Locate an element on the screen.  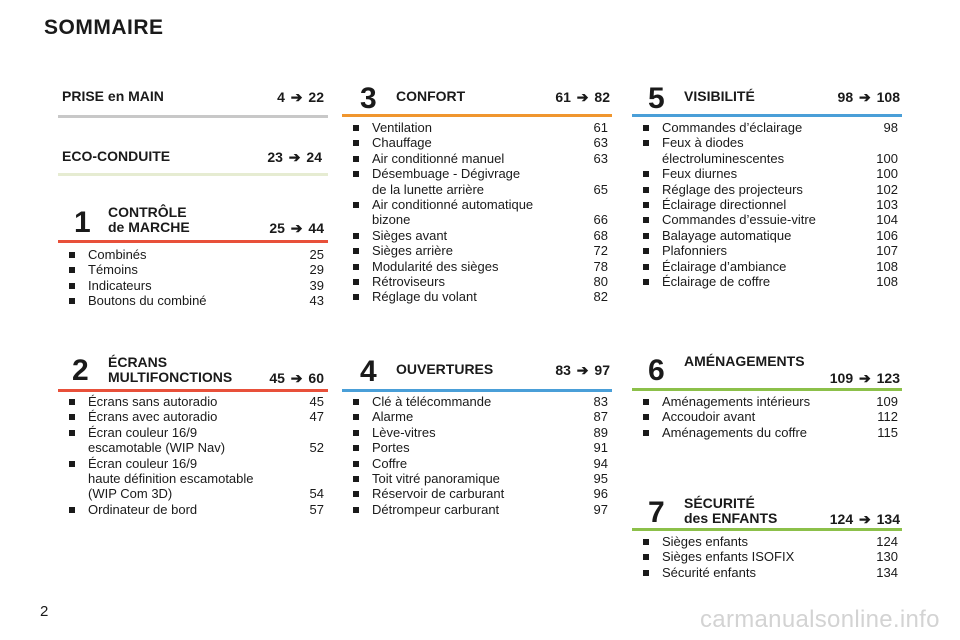
page-range: 25 ➔ 44 is located at coordinates (296, 228).